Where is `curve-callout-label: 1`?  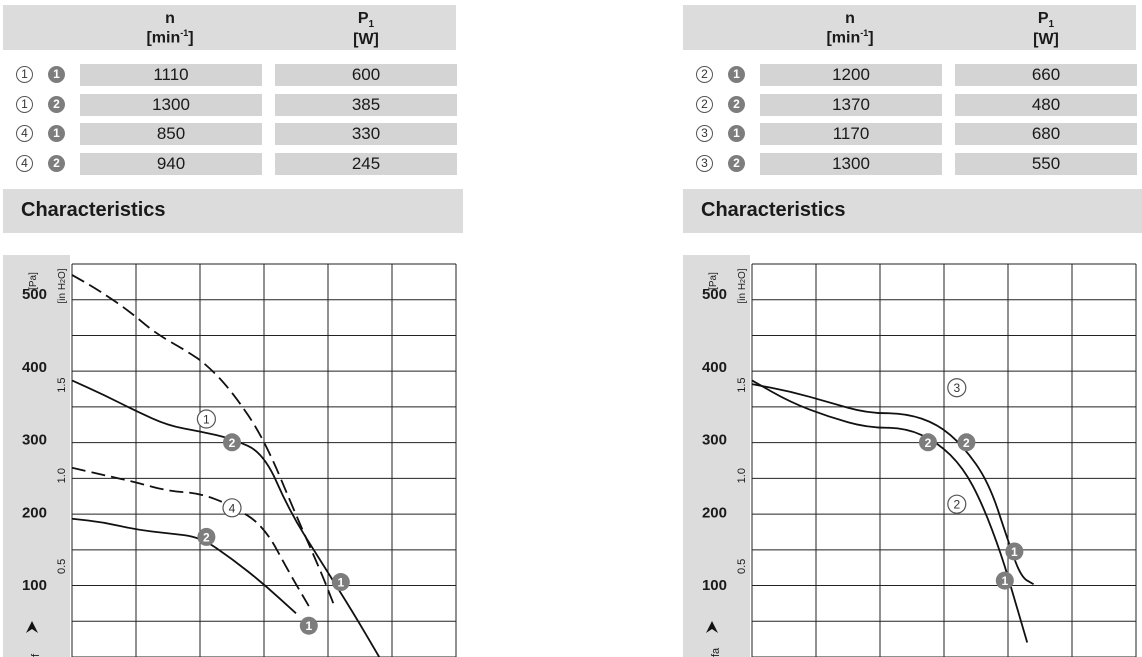
curve-callout-label: 1 is located at coordinates (206, 420).